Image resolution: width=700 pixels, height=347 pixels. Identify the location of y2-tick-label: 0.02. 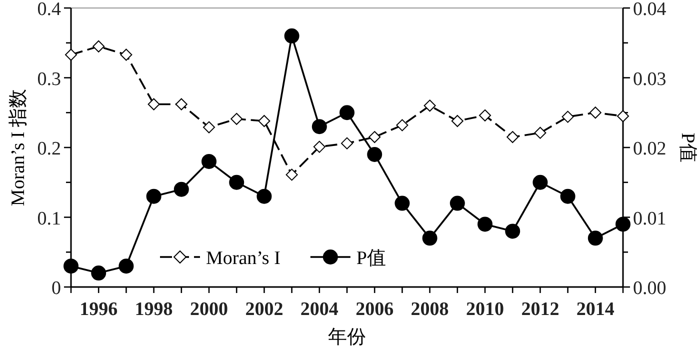
(649, 149).